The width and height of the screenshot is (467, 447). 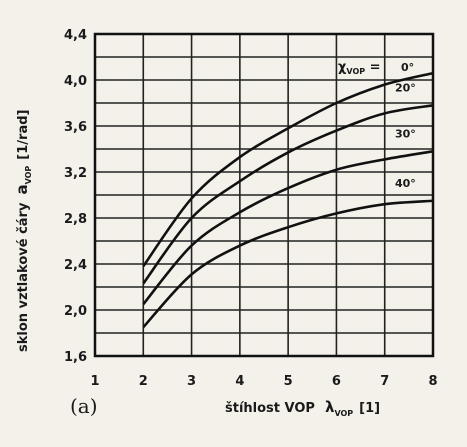 What do you see at coordinates (75, 127) in the screenshot?
I see `y-tick-label: 3,6` at bounding box center [75, 127].